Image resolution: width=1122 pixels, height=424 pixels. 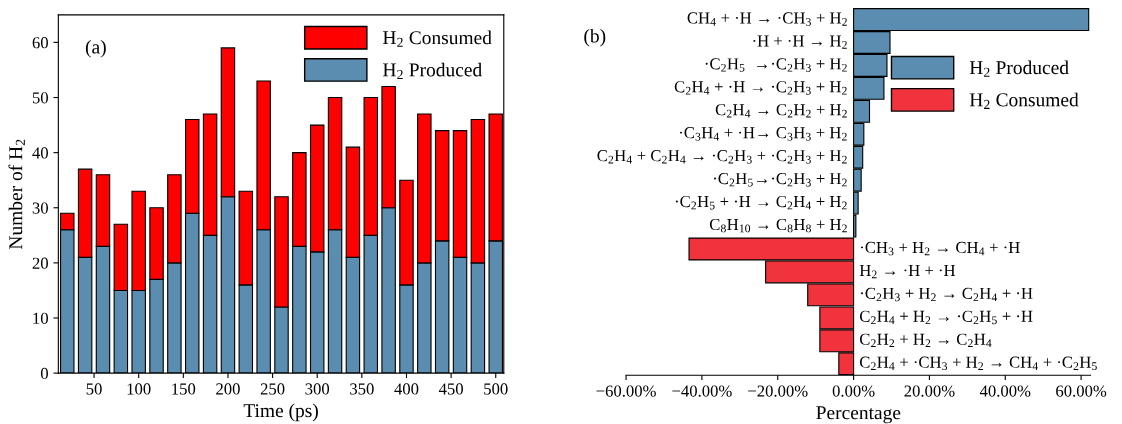 I want to click on category-label: C$_{2}$H$_{4}$ + ·CH$_{3}$ + H$_{2}$ → CH$_{4}$ + ·C$_{2}$H$_{5}$, so click(x=978, y=363).